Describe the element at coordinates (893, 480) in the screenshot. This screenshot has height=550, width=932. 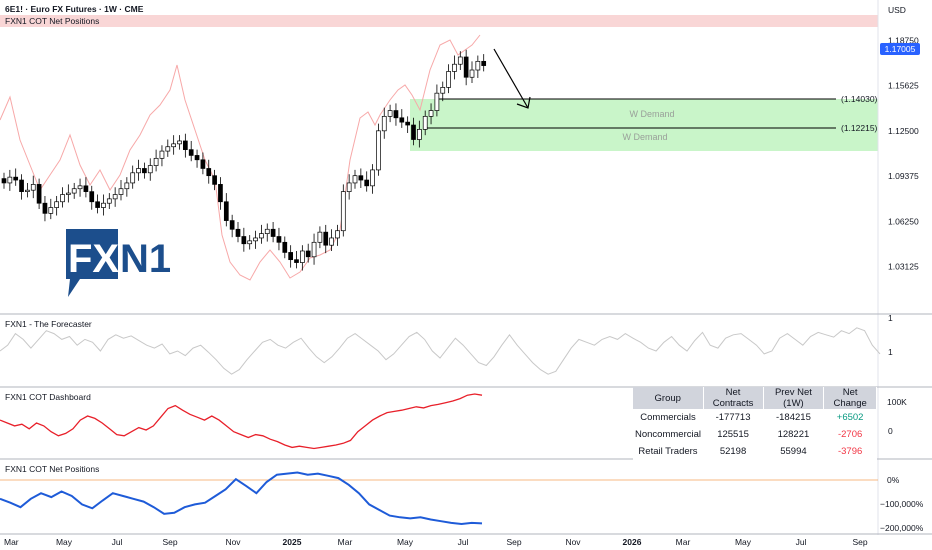
I see `net-scale-0: 0%` at that location.